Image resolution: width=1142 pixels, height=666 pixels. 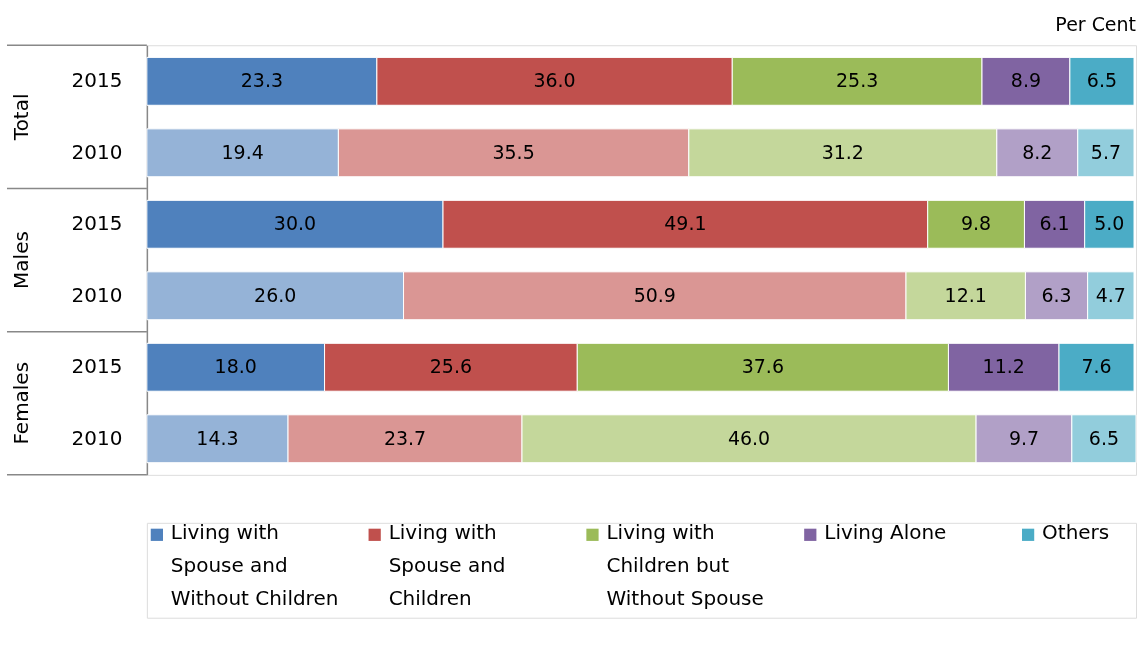 I want to click on data-label: 37.6, so click(x=762, y=366).